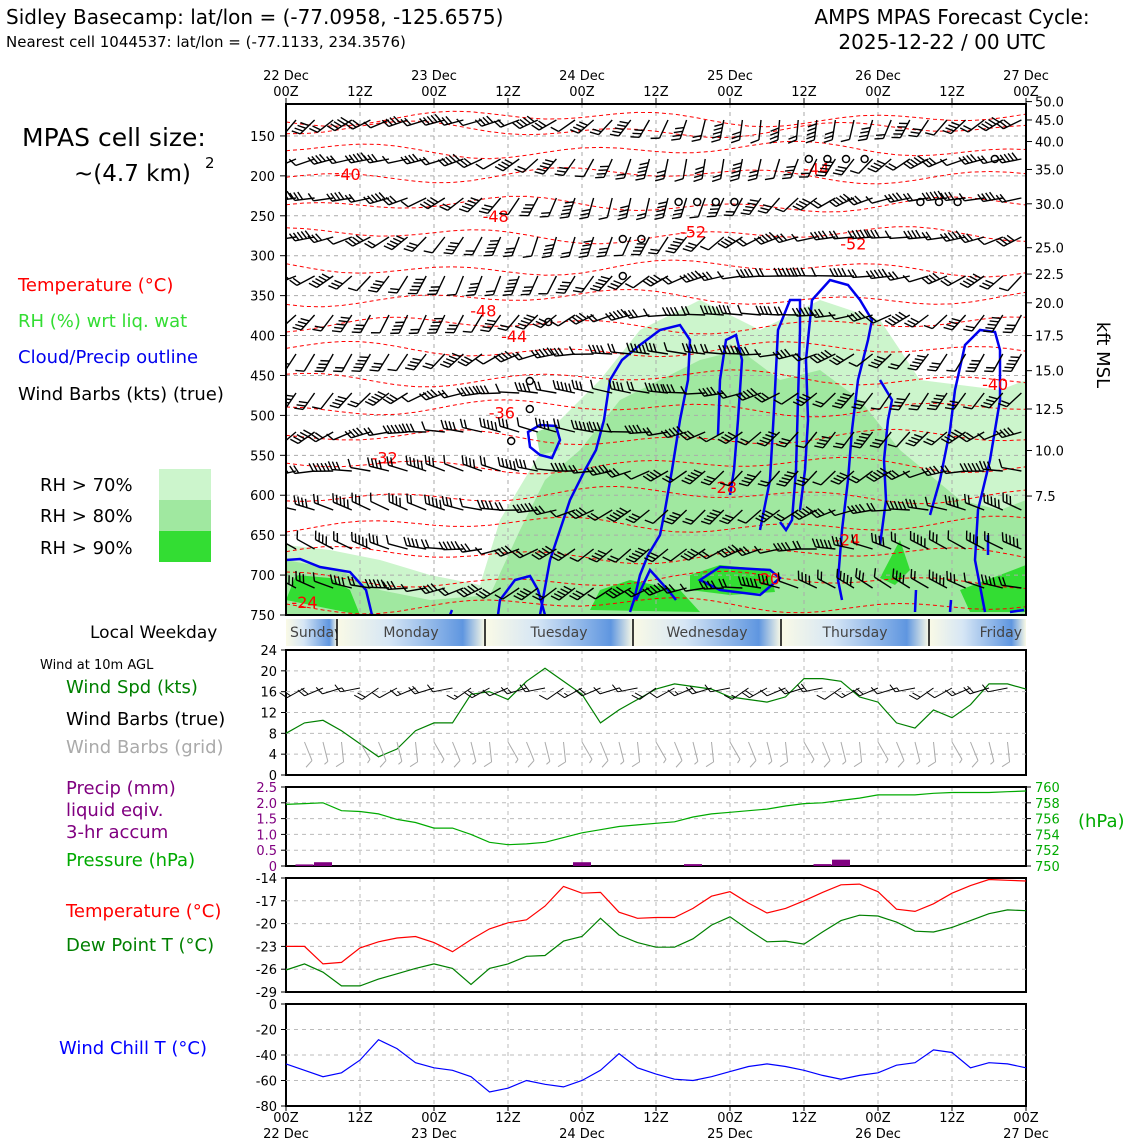 The image size is (1140, 1140). I want to click on kft-tick-label: 45.0, so click(1049, 121).